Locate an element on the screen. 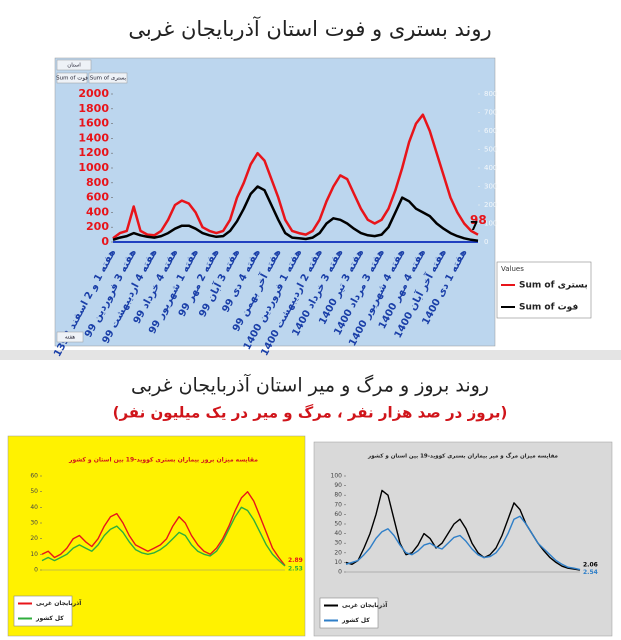 This screenshot has height=640, width=621. legend-title: Values is located at coordinates (512, 269).